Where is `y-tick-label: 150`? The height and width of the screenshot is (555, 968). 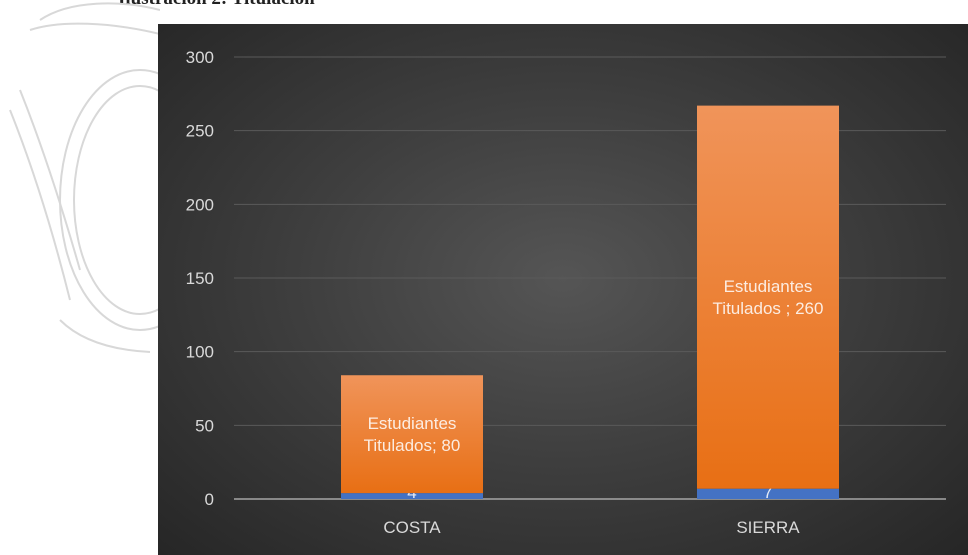 y-tick-label: 150 is located at coordinates (200, 278).